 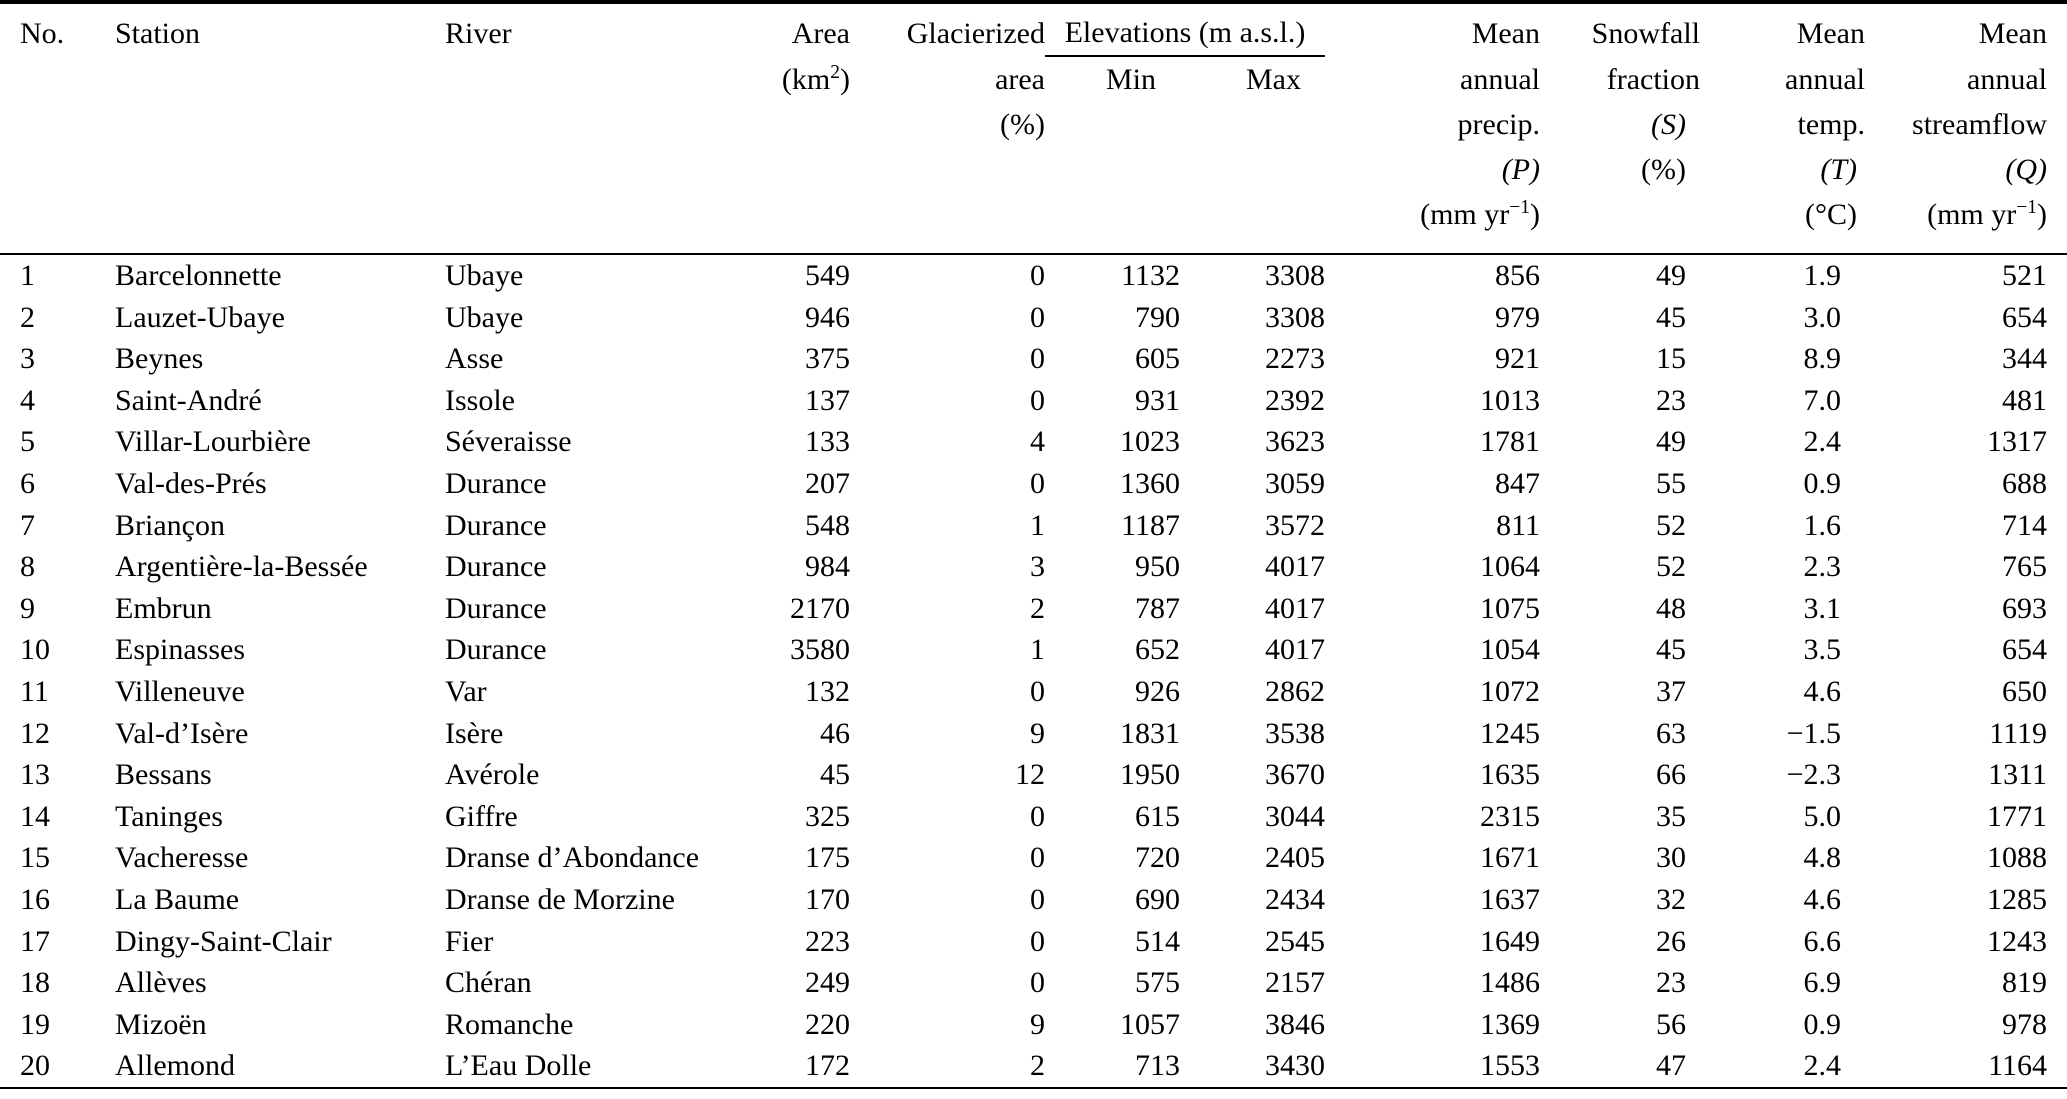 I want to click on cell-precip: 1649, so click(x=1510, y=941).